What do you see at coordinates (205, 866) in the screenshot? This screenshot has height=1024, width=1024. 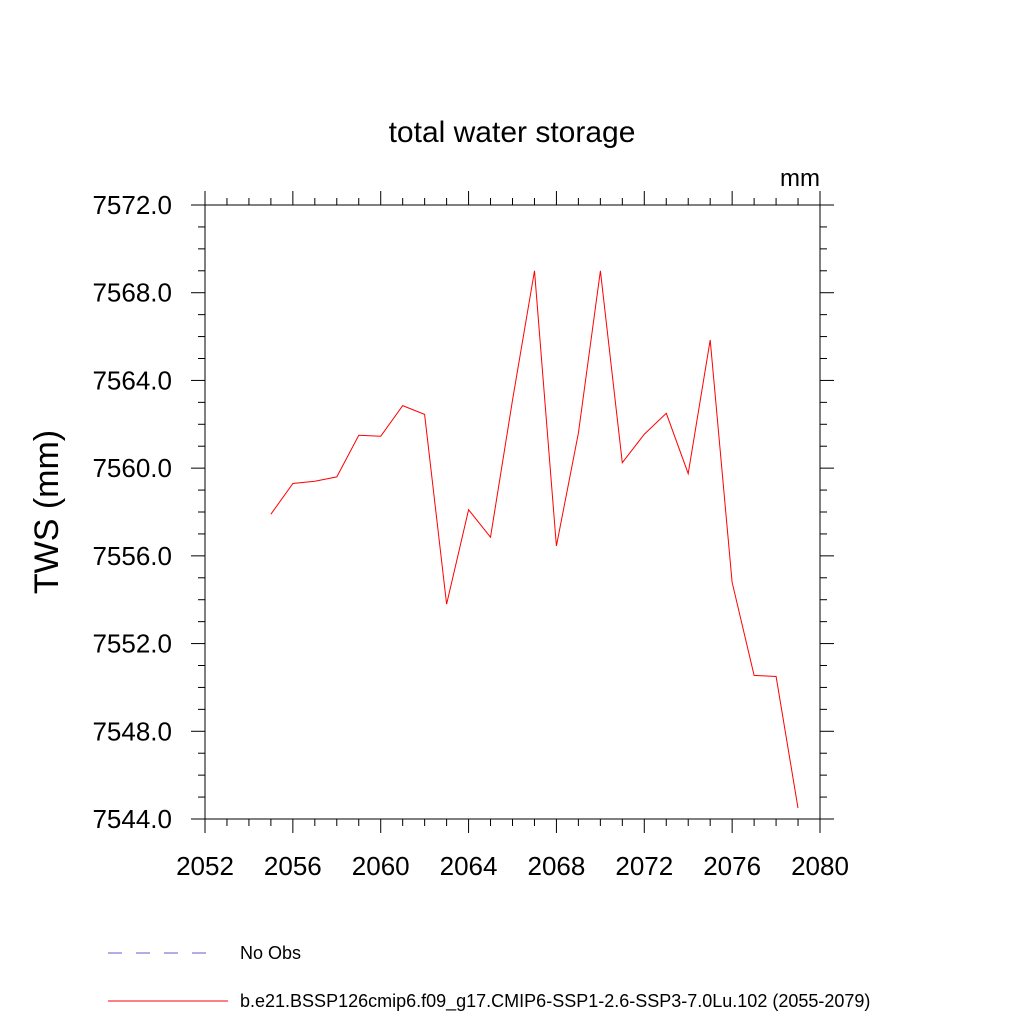 I see `x-tick-label: 2052` at bounding box center [205, 866].